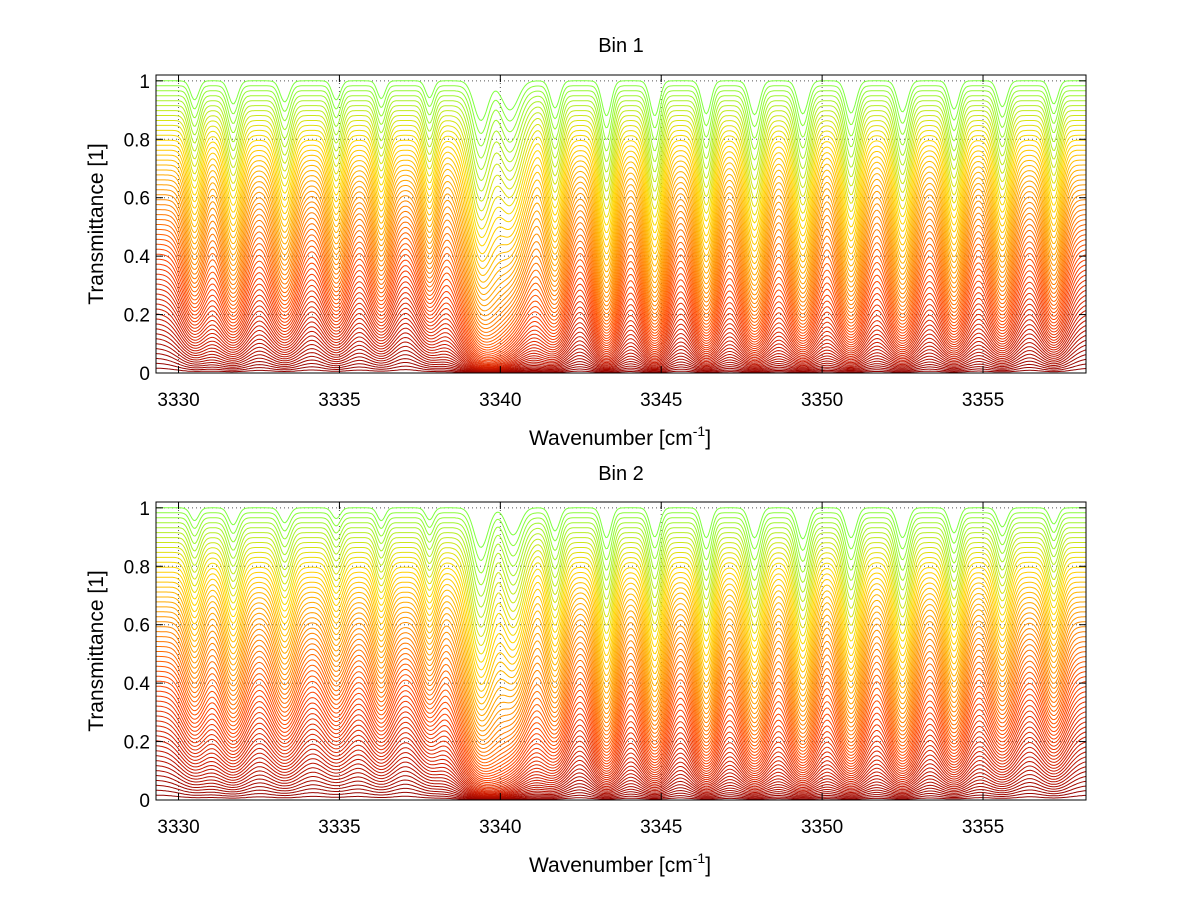  I want to click on x-tick-label: 3330, so click(178, 827).